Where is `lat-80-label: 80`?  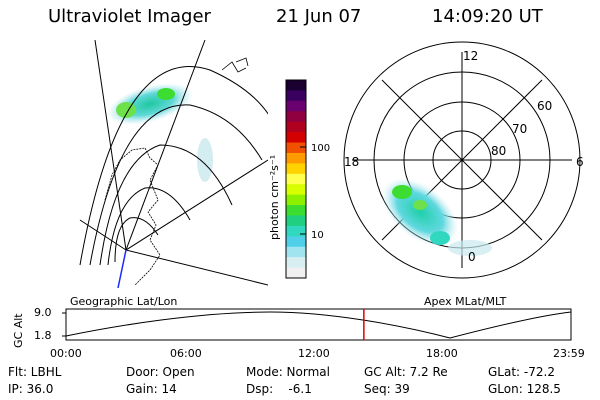 lat-80-label: 80 is located at coordinates (498, 151).